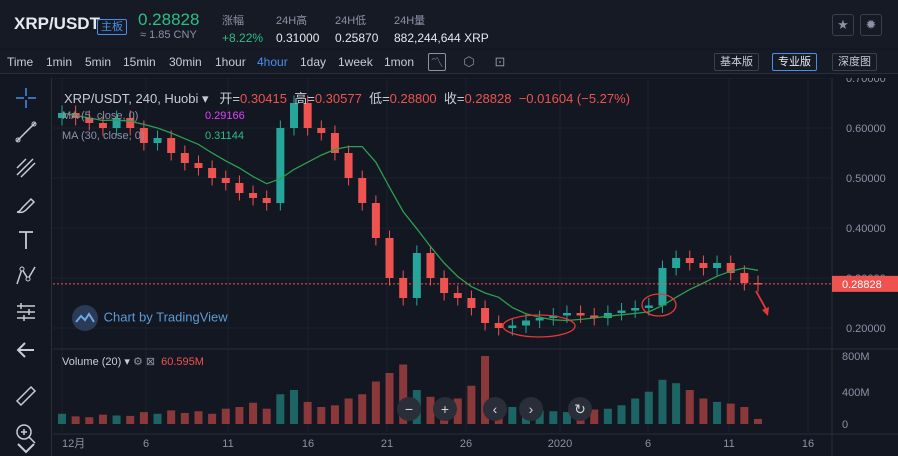  What do you see at coordinates (854, 62) in the screenshot?
I see `view-depth: 深度图` at bounding box center [854, 62].